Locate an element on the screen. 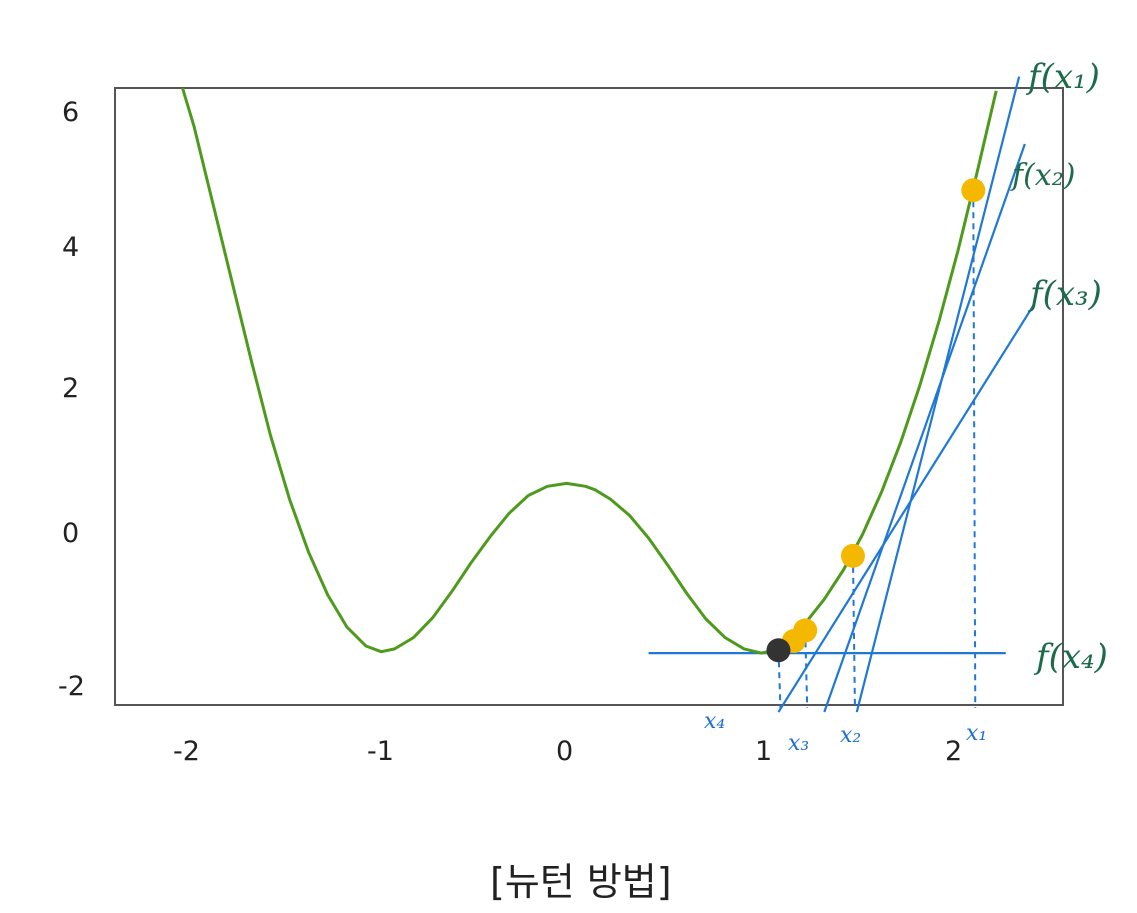 This screenshot has height=913, width=1137. annotation-f-x2: f(x₂) is located at coordinates (1042, 175).